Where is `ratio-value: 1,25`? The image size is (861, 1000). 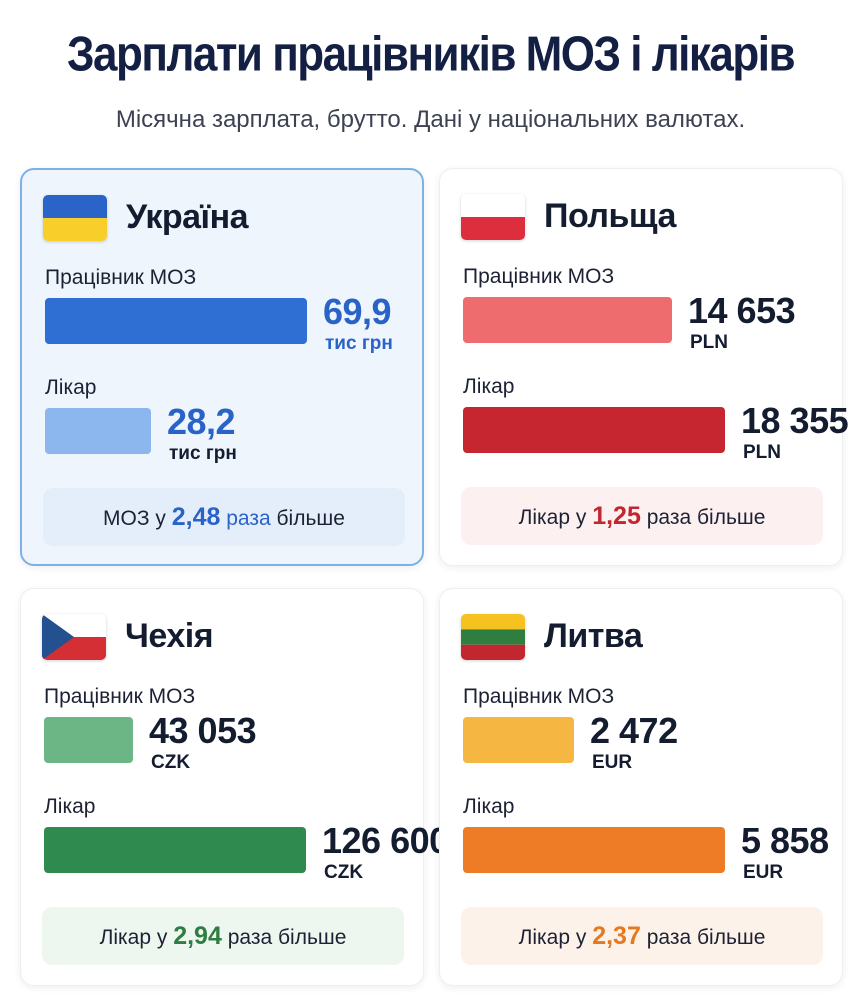
ratio-value: 1,25 is located at coordinates (616, 516).